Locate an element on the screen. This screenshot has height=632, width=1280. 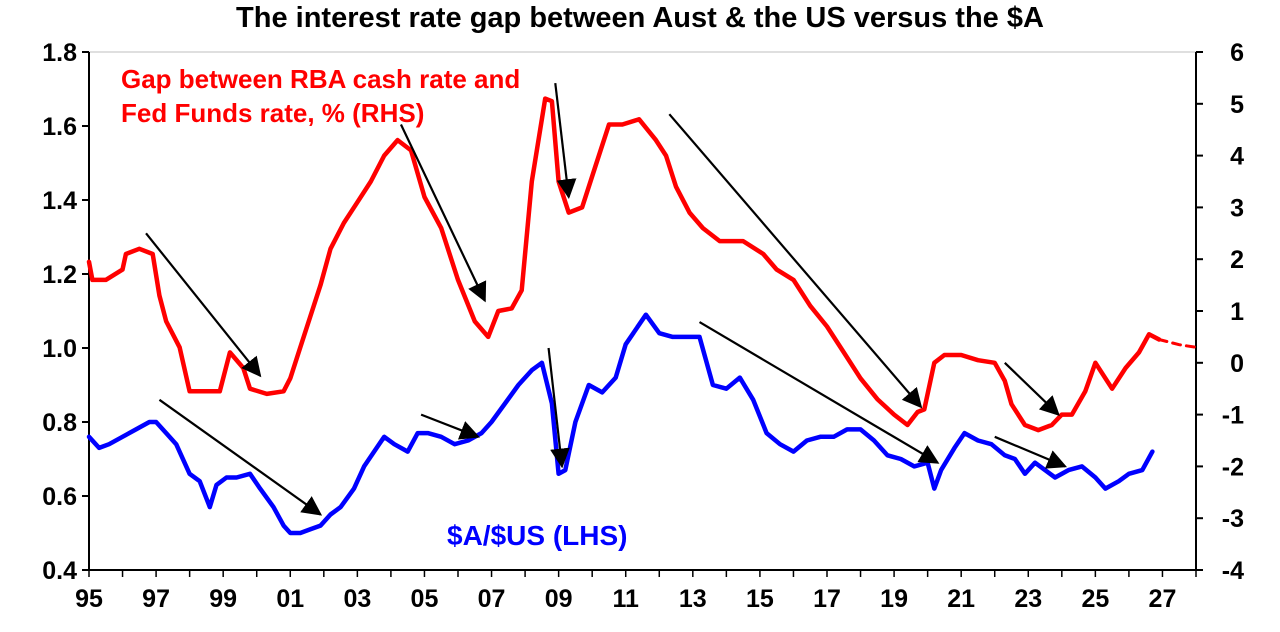
x-tick-label: 01 is located at coordinates (290, 599).